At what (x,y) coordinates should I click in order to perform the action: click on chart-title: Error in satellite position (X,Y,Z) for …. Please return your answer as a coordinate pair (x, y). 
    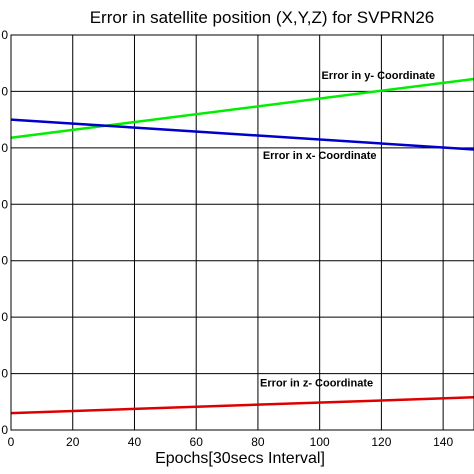
    Looking at the image, I should click on (262, 17).